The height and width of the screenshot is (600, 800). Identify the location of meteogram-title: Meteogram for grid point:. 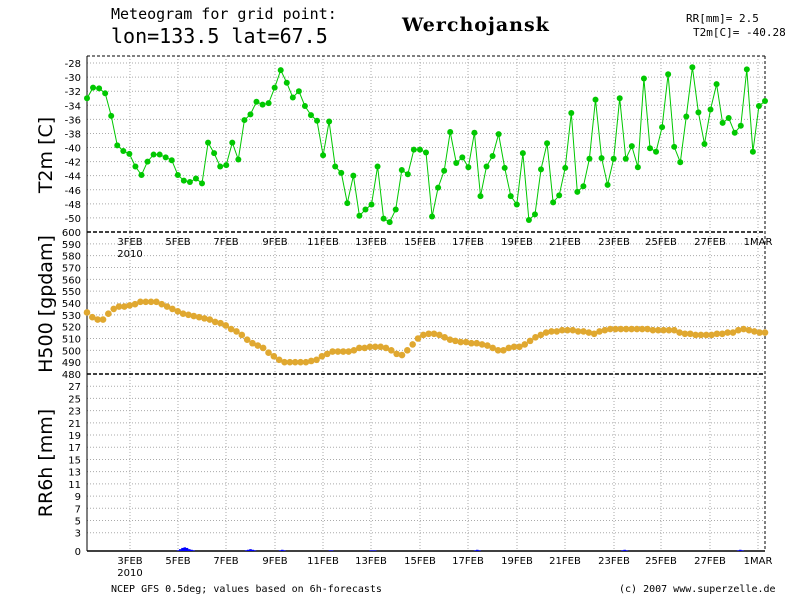
(224, 14).